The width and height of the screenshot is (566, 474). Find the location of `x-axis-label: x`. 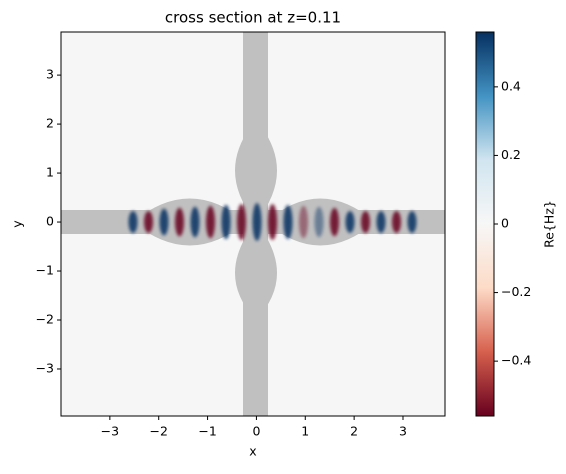

x-axis-label: x is located at coordinates (252, 451).